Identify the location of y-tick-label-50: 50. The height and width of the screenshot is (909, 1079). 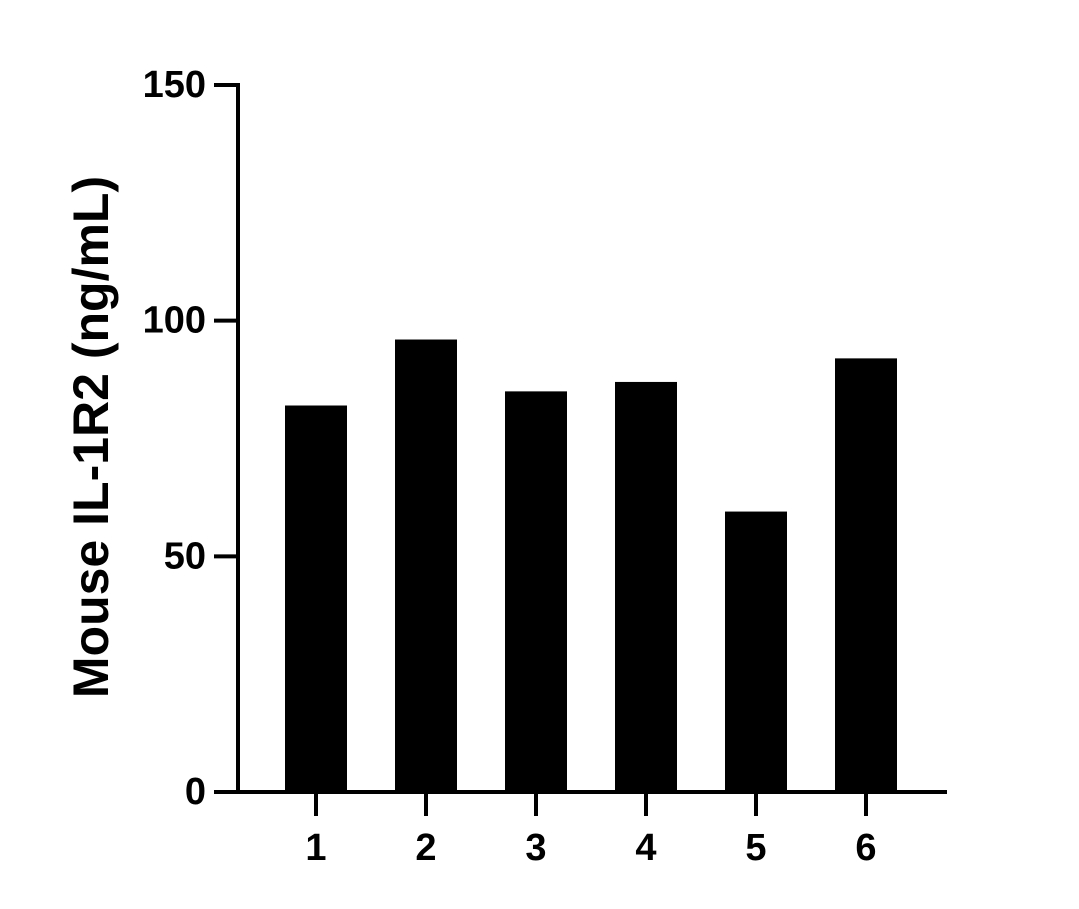
(185, 556).